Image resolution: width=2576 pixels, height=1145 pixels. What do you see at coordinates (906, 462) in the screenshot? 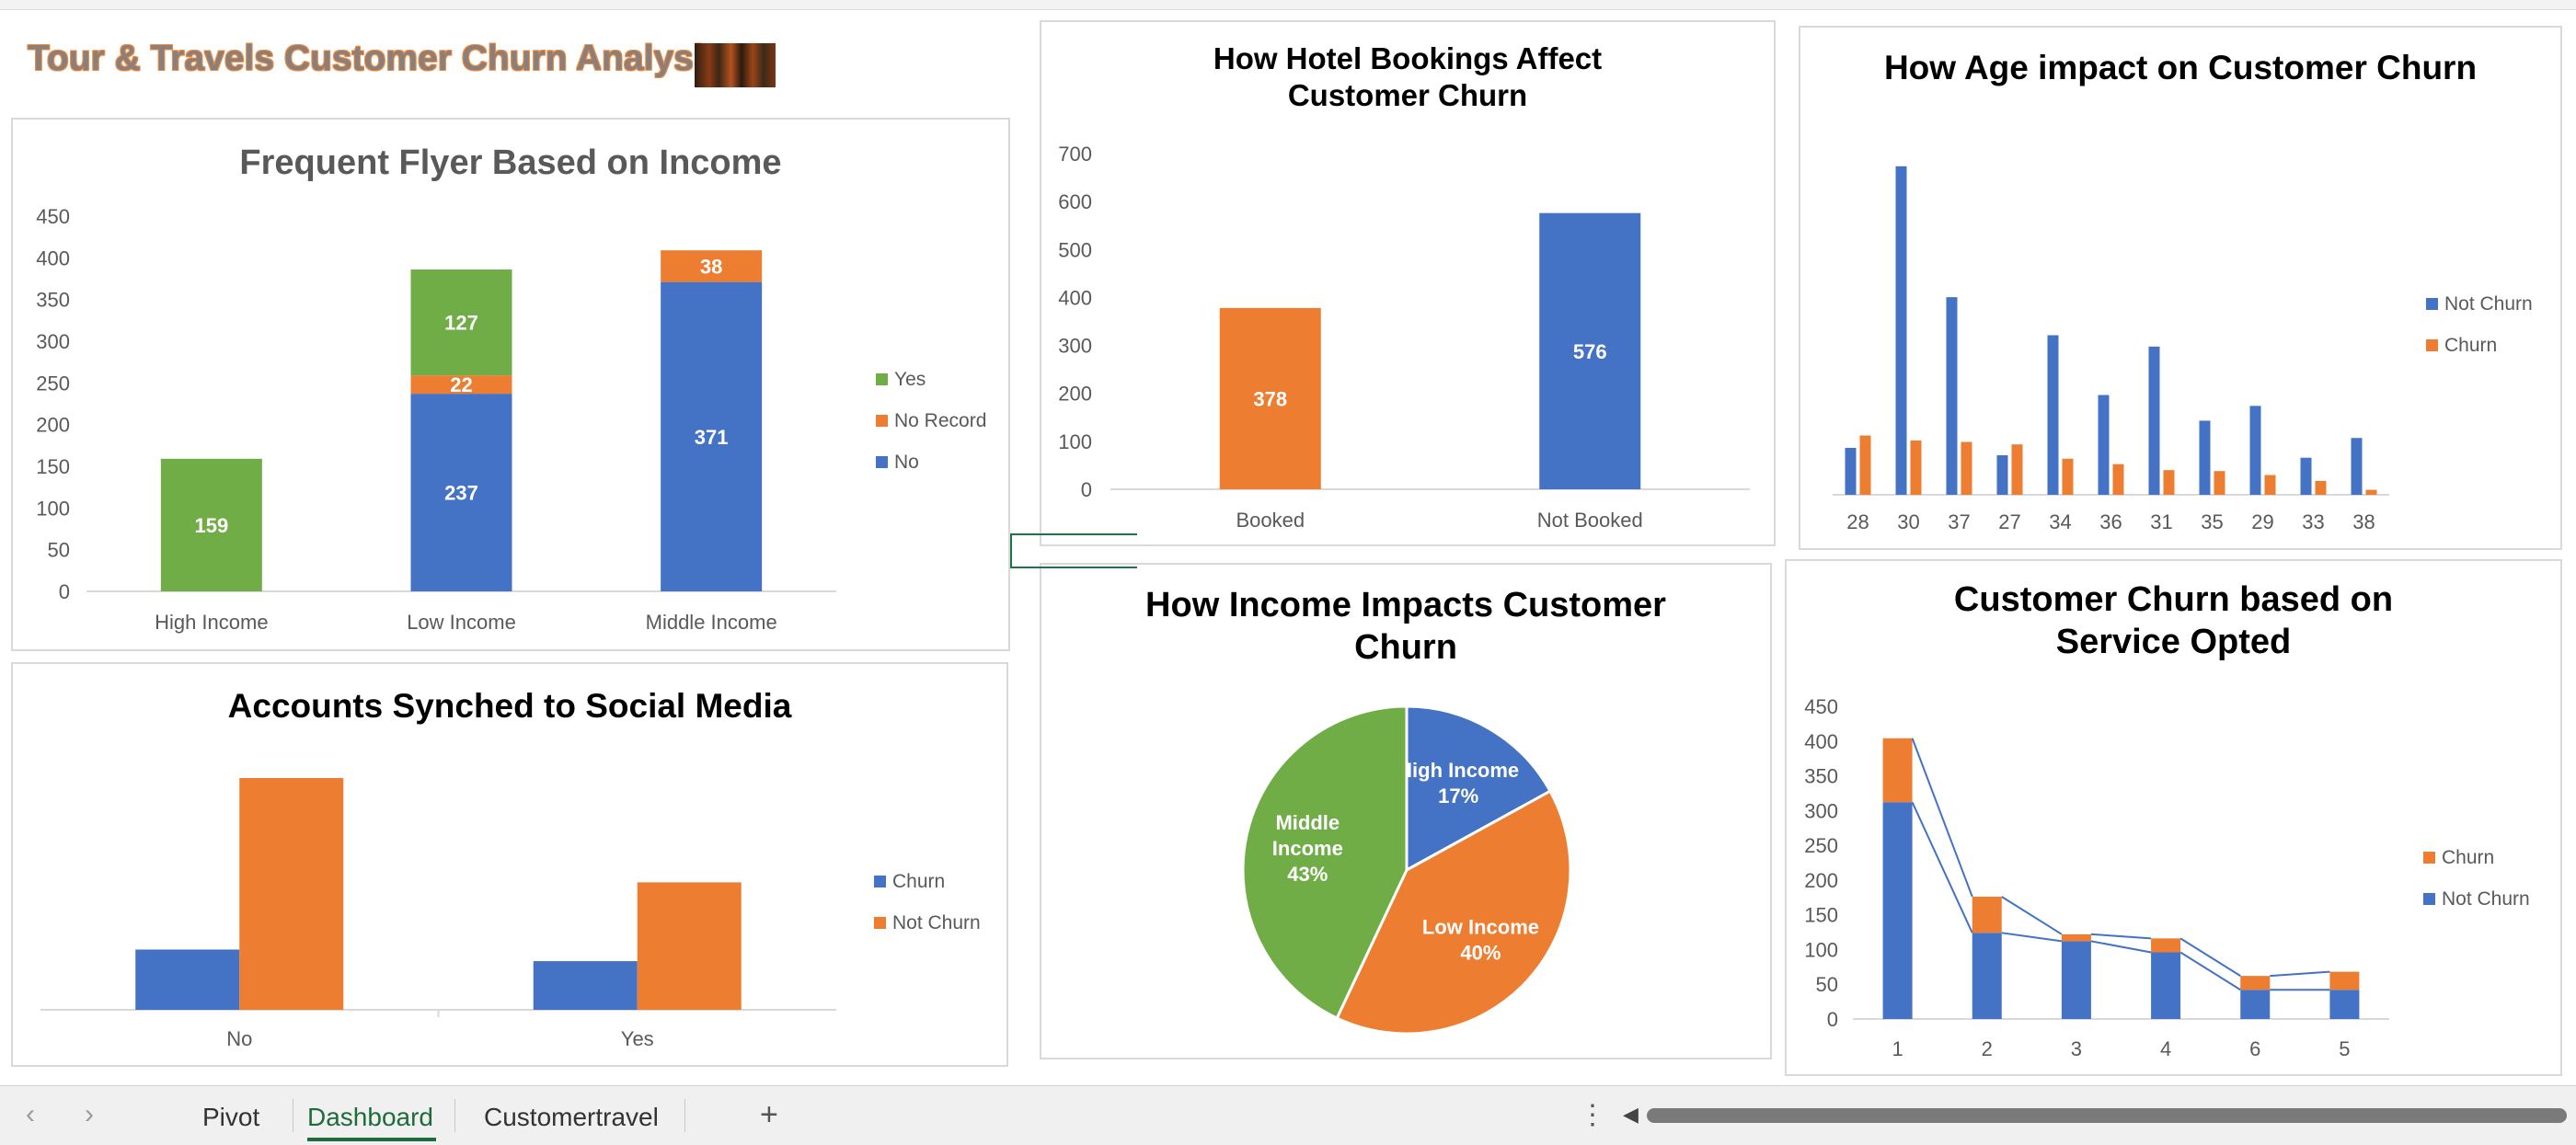
I see `legend-label: No` at bounding box center [906, 462].